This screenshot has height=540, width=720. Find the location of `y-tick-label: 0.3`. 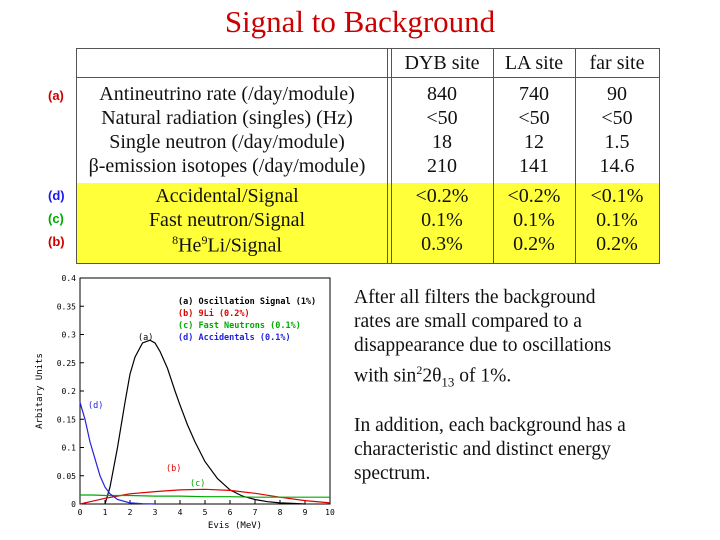

y-tick-label: 0.3 is located at coordinates (69, 335).